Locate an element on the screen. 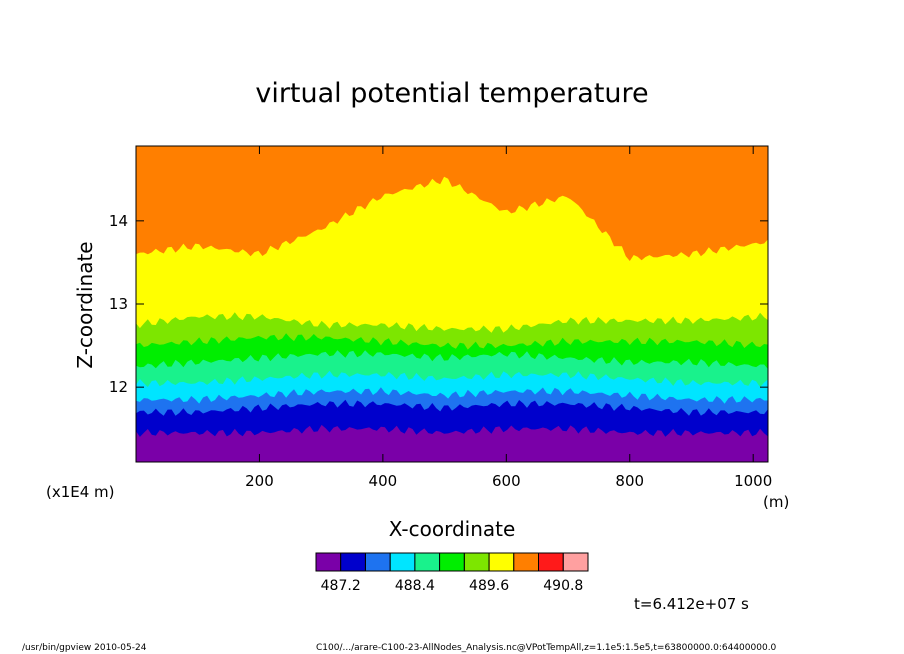 The image size is (904, 654). y-scale-note: (x1E4 m) is located at coordinates (80, 492).